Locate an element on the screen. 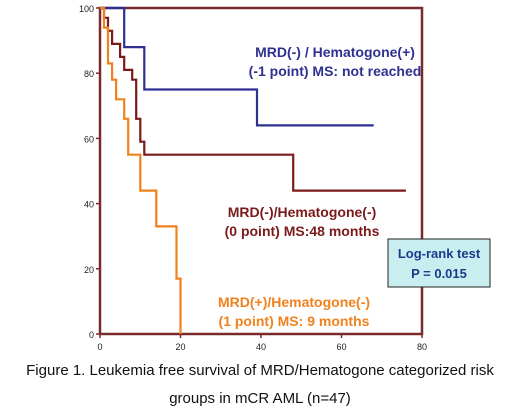 This screenshot has height=416, width=520. y-tick-label: 80 is located at coordinates (89, 74).